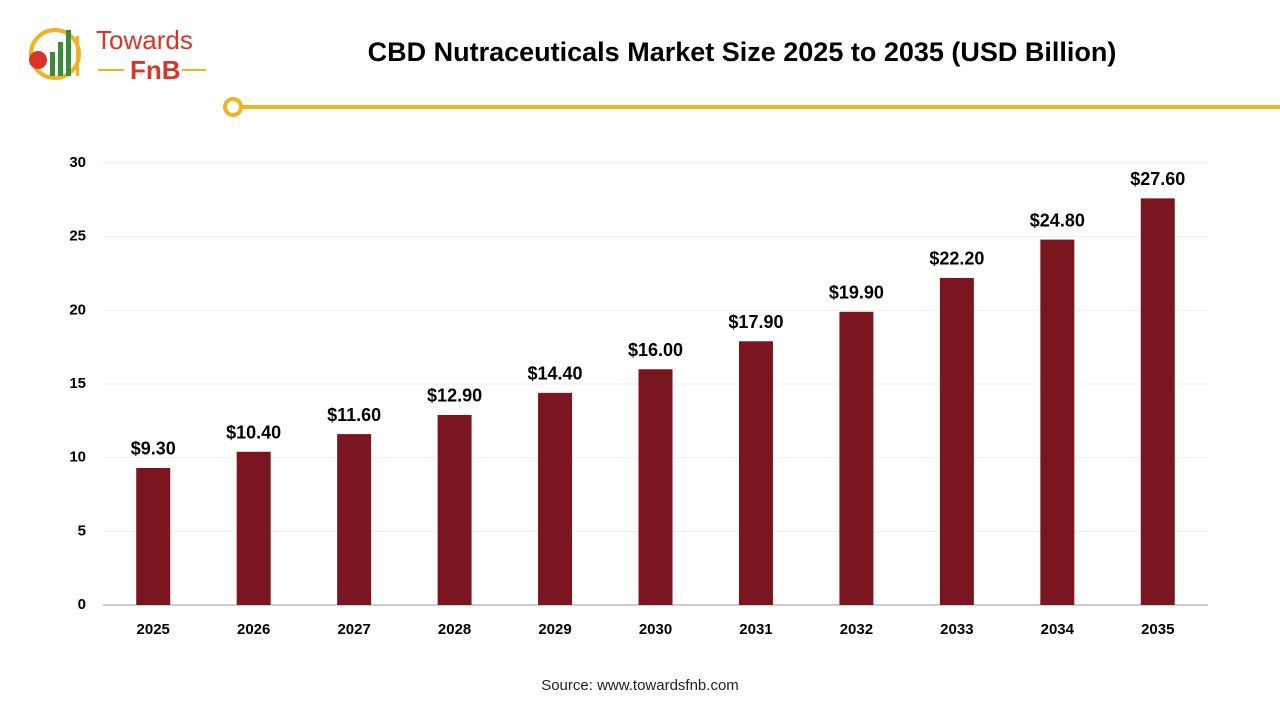 This screenshot has height=720, width=1280. Describe the element at coordinates (454, 629) in the screenshot. I see `x-tick-label: 2028` at that location.